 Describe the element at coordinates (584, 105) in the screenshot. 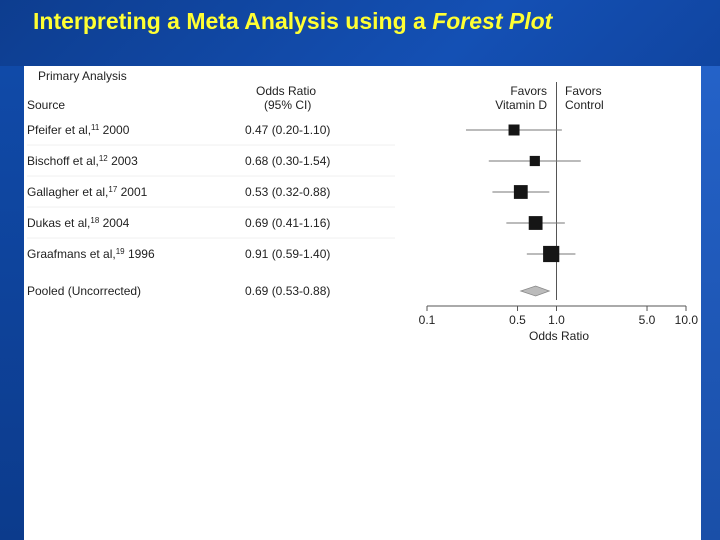

I see `favors-control-label-line2: Control` at that location.